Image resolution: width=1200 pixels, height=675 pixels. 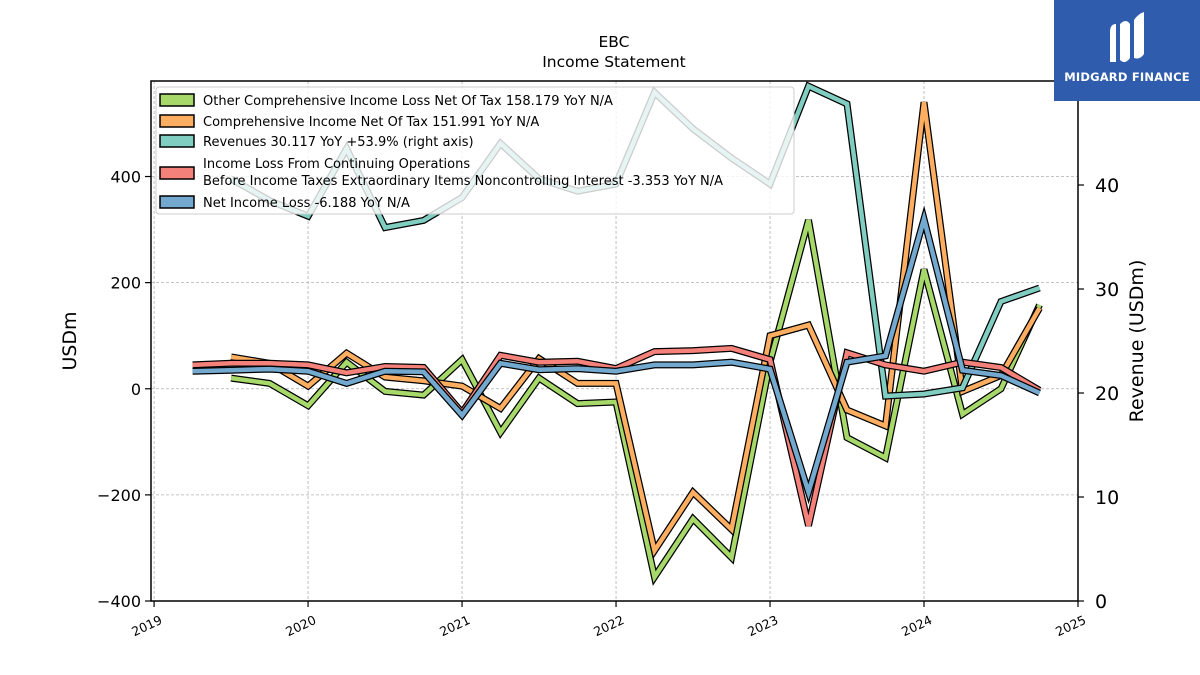 What do you see at coordinates (1107, 186) in the screenshot?
I see `y-right-tick-label: 40` at bounding box center [1107, 186].